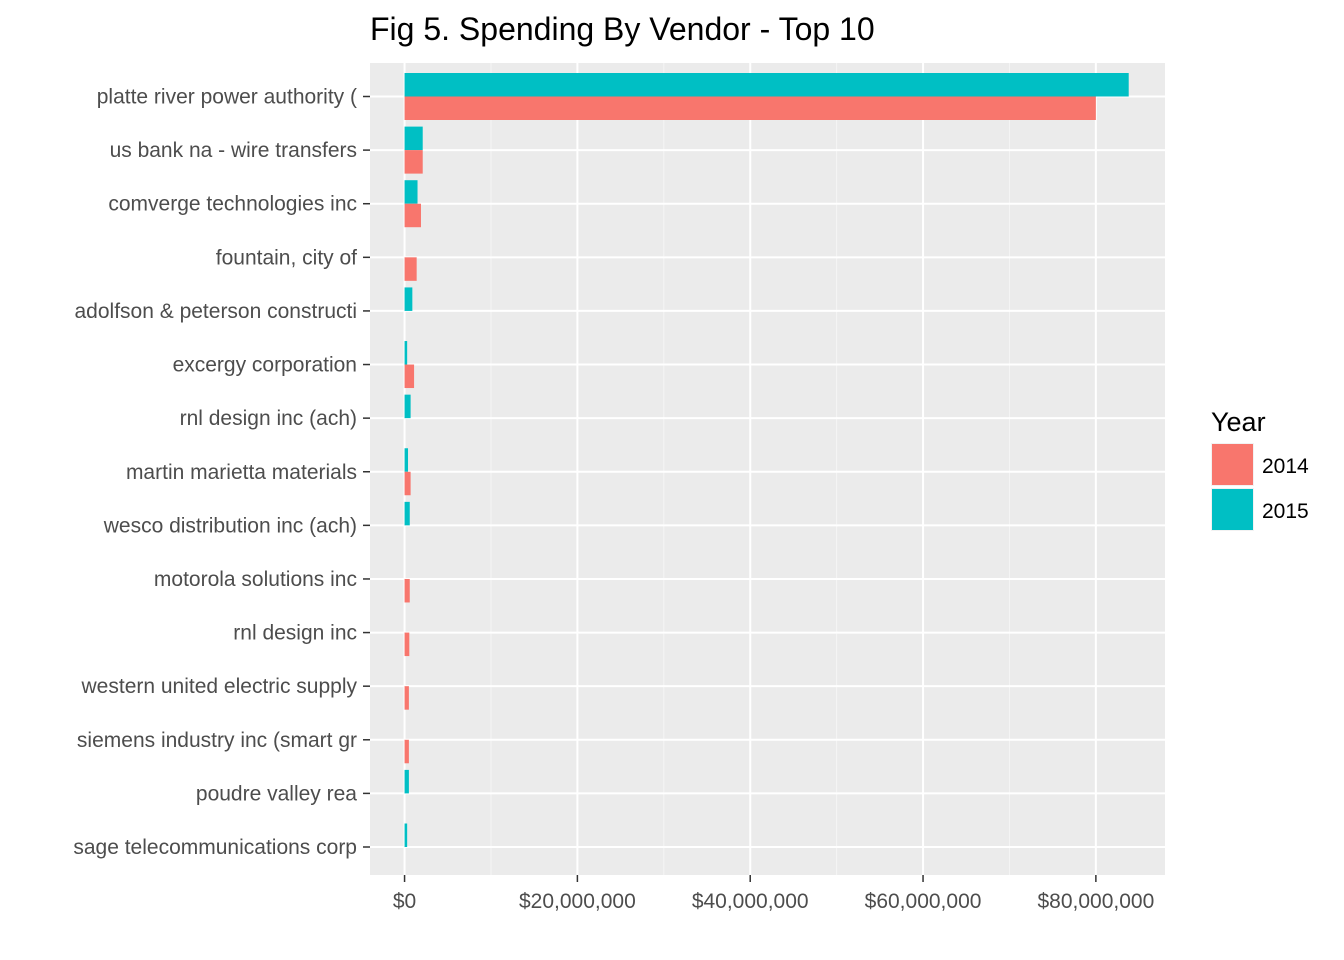 The width and height of the screenshot is (1344, 960). What do you see at coordinates (265, 365) in the screenshot?
I see `y-tick-label: excergy corporation` at bounding box center [265, 365].